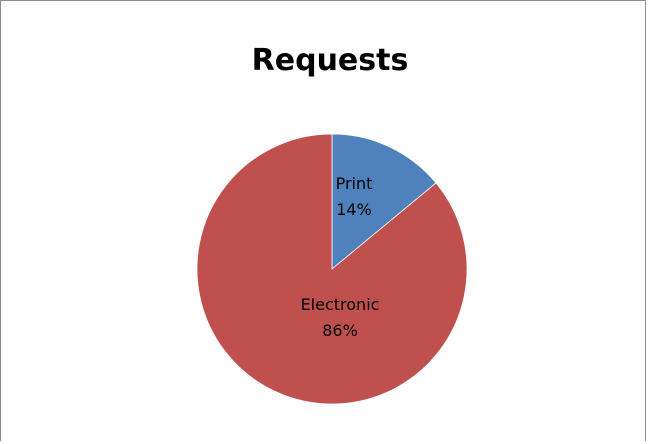 Image resolution: width=649 pixels, height=444 pixels. I want to click on pie-labels: Print 14% Electronic 86%, so click(340, 257).